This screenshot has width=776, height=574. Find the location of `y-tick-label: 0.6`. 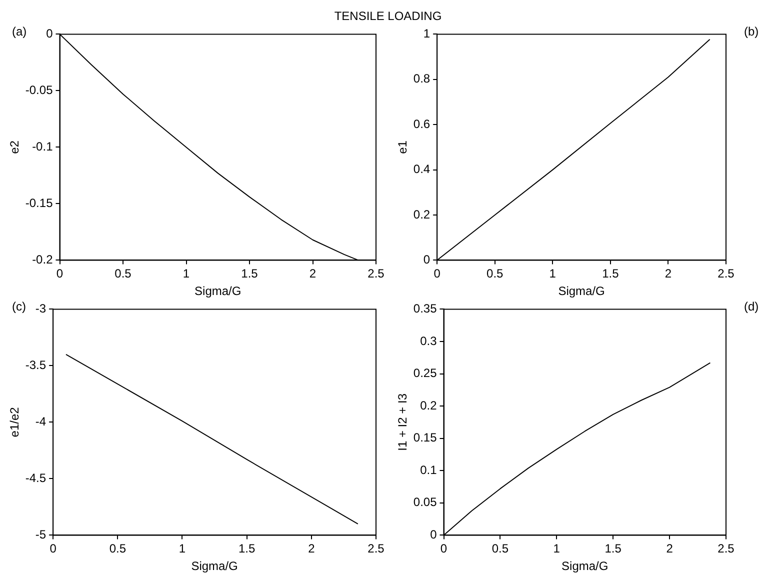

y-tick-label: 0.6 is located at coordinates (421, 123).